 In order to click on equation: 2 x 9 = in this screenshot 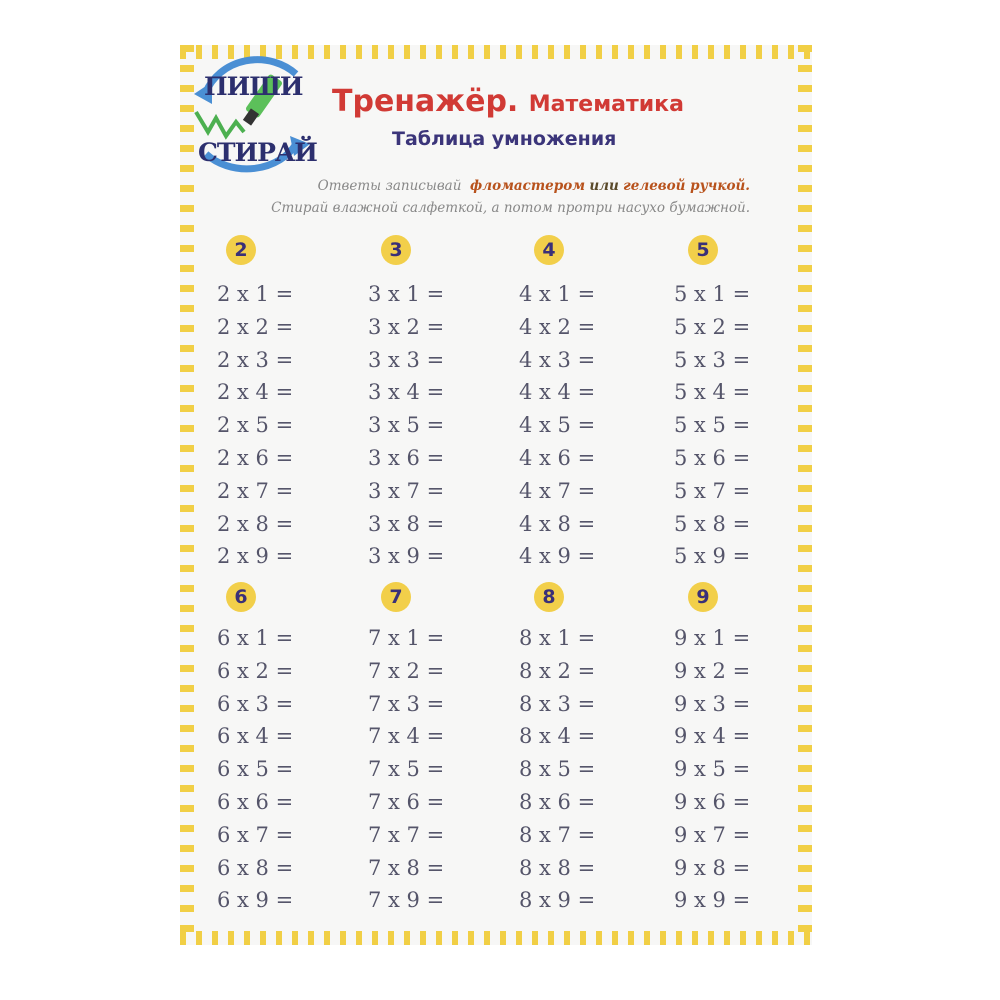, I will do `click(255, 556)`.